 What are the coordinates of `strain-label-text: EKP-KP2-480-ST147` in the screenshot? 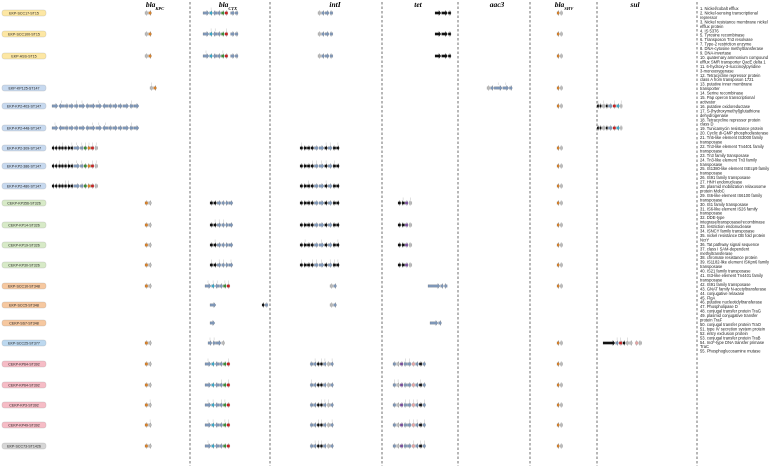 It's located at (24, 186).